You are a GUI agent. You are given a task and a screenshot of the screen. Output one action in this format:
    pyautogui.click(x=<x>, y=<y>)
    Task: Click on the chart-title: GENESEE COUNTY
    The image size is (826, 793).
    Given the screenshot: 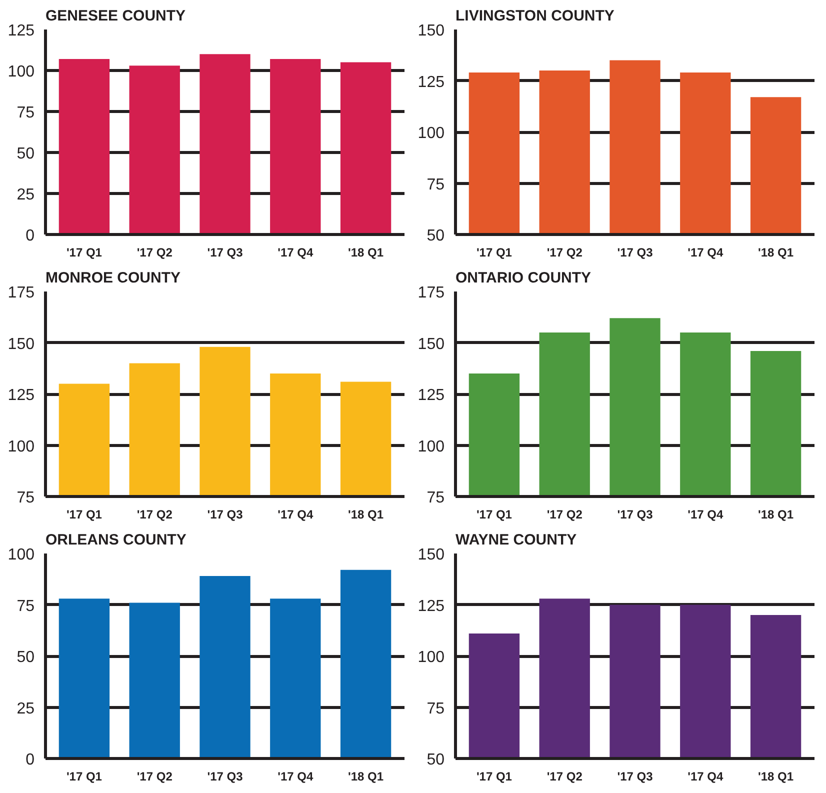 What is the action you would take?
    pyautogui.click(x=116, y=16)
    